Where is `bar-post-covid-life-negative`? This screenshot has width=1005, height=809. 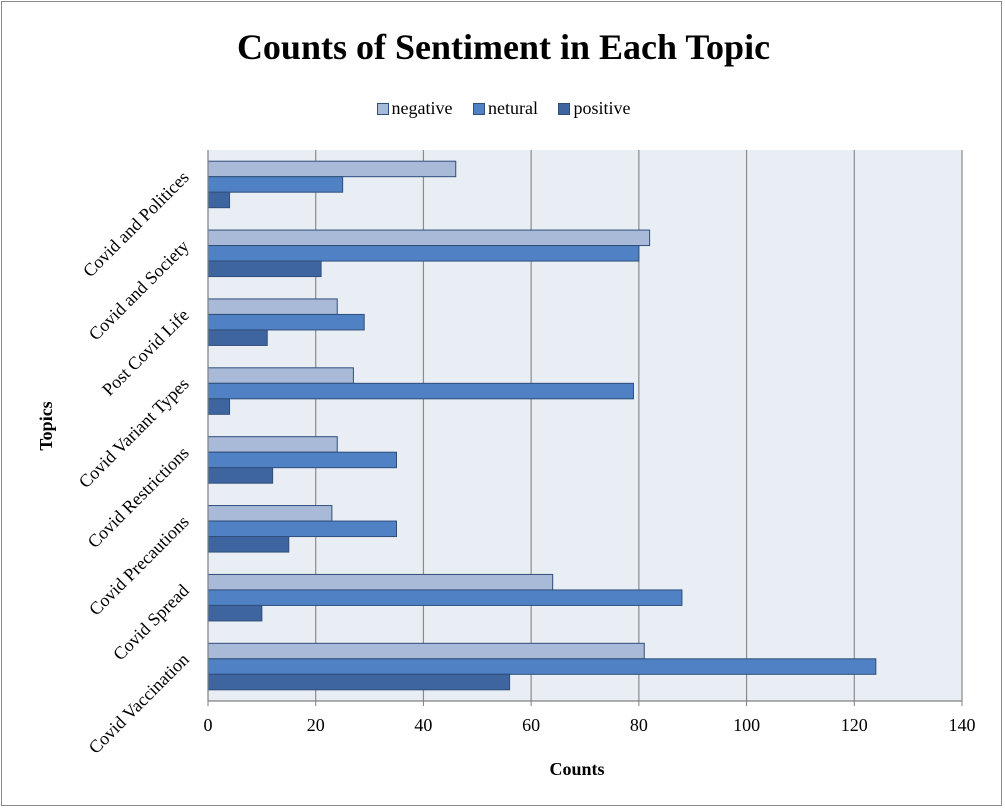
bar-post-covid-life-negative is located at coordinates (272, 306).